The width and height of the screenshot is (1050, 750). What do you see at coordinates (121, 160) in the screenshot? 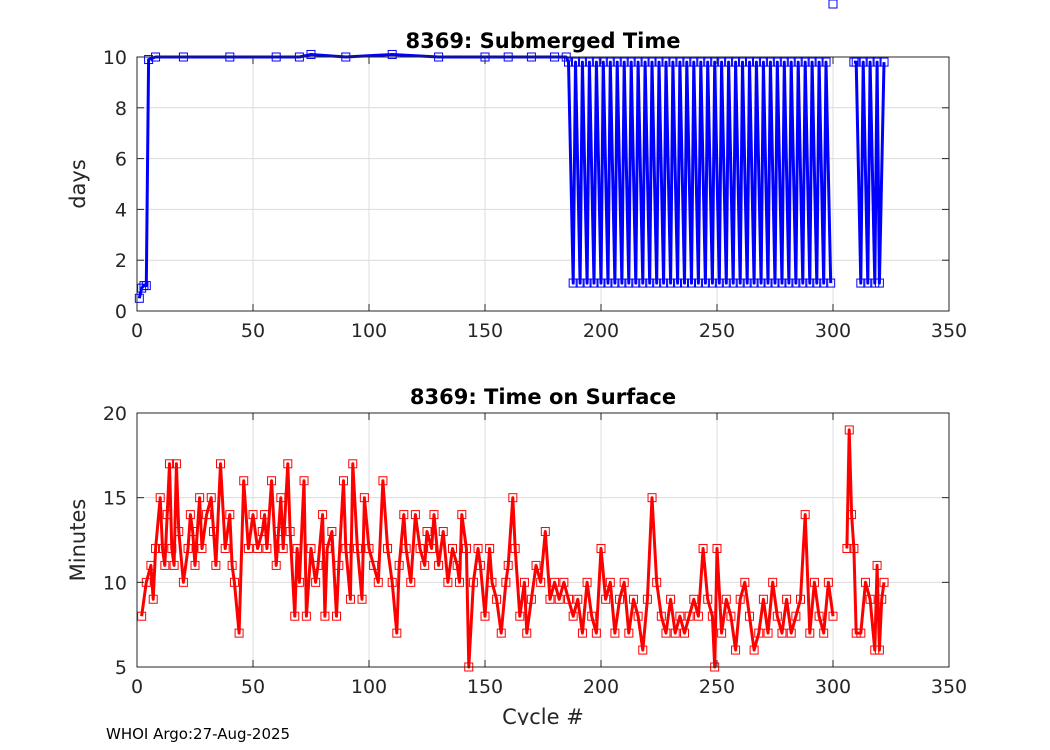
I see `y-tick-label: 6` at bounding box center [121, 160].